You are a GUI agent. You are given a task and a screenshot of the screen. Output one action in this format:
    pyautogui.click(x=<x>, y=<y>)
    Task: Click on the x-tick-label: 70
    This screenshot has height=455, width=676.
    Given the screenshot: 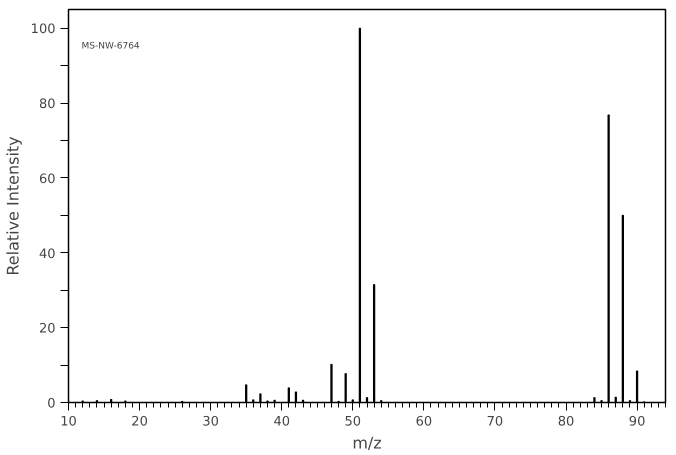 What is the action you would take?
    pyautogui.click(x=495, y=422)
    